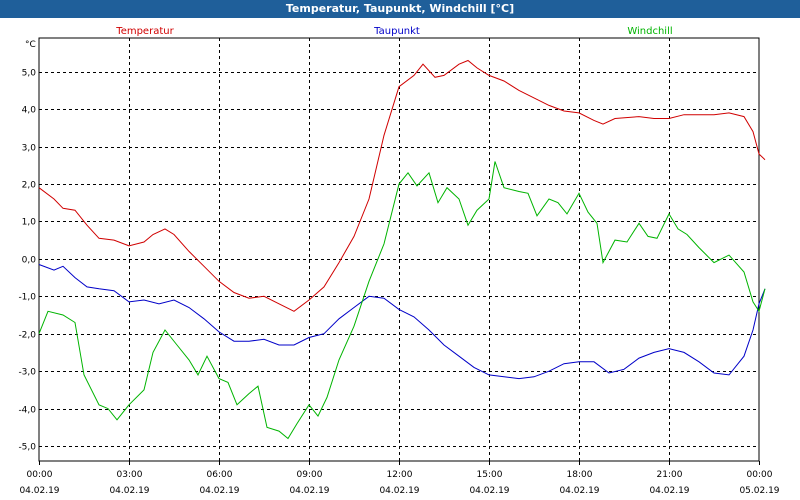 This screenshot has width=800, height=500. I want to click on y-tick-label: 3,0, so click(29, 149).